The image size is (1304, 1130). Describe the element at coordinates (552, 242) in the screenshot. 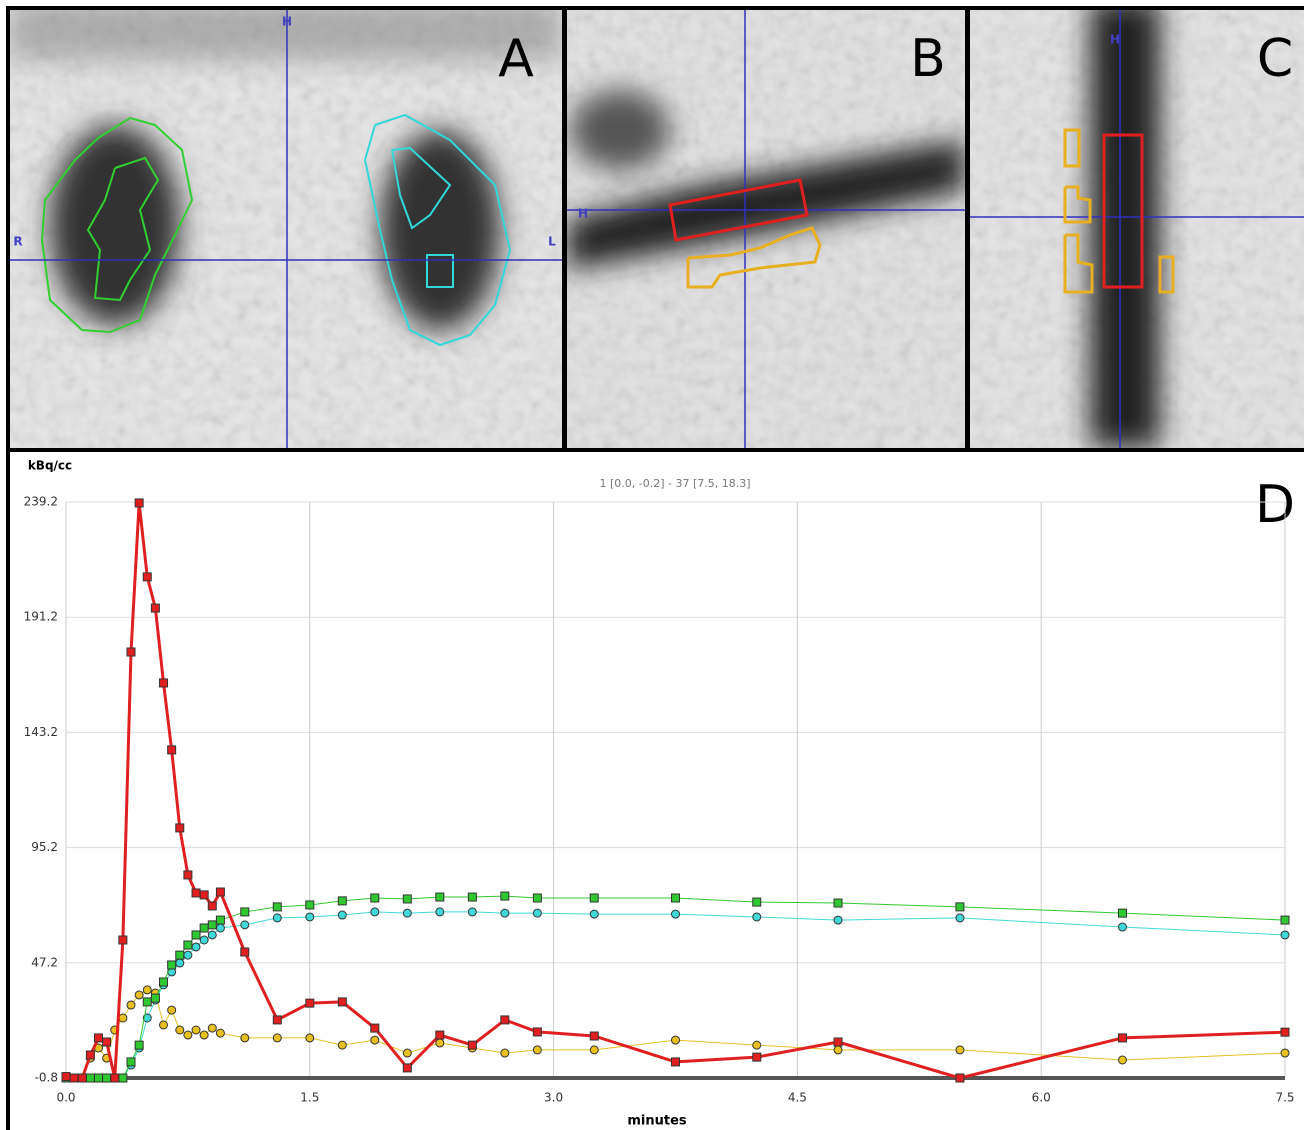

I see `orientation-label: L` at that location.